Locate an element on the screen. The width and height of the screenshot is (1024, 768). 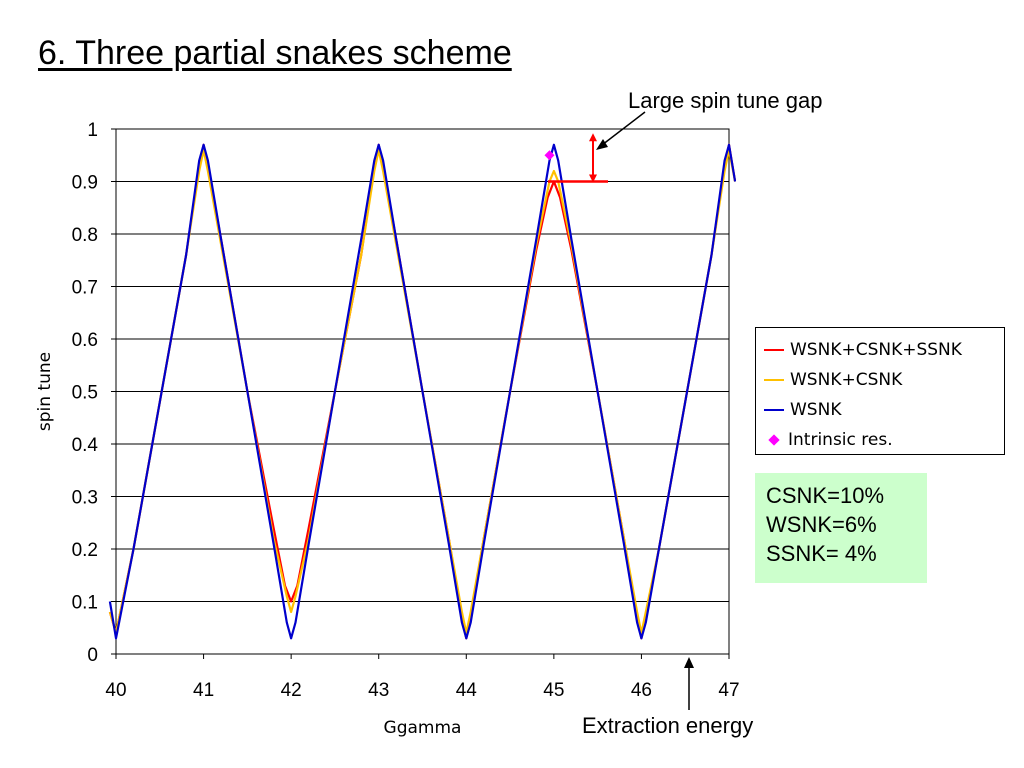
y-tick-label: 0.6 is located at coordinates (85, 340).